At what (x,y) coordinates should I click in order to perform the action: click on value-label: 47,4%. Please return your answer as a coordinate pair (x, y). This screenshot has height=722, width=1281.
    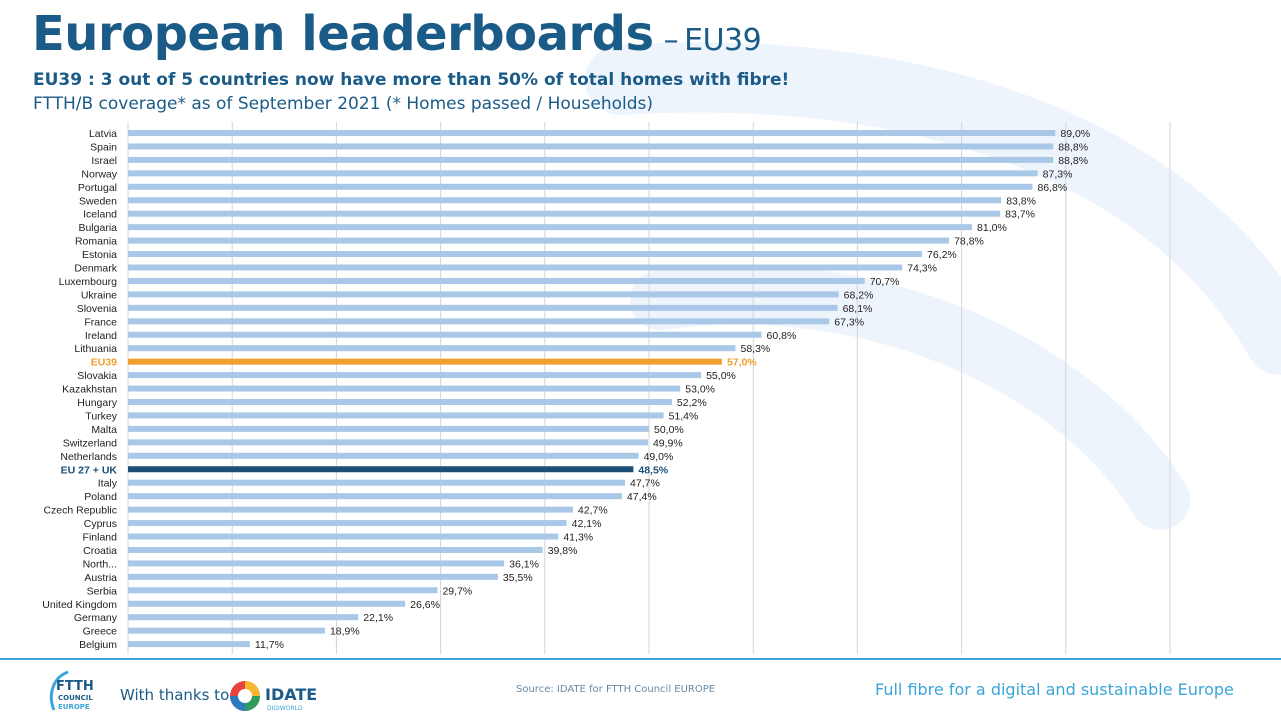
    Looking at the image, I should click on (642, 497).